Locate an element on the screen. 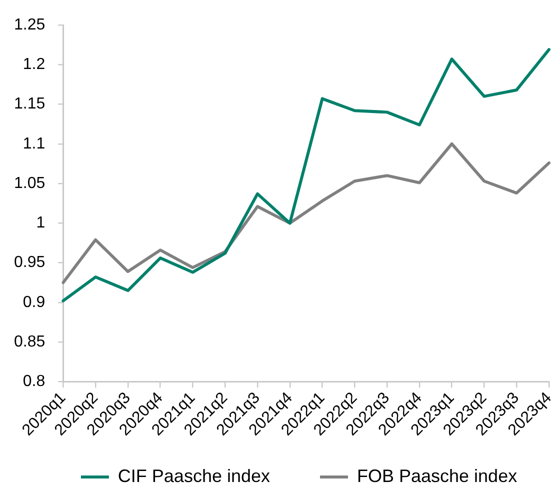  y-tick-label: 0.95 is located at coordinates (30, 263).